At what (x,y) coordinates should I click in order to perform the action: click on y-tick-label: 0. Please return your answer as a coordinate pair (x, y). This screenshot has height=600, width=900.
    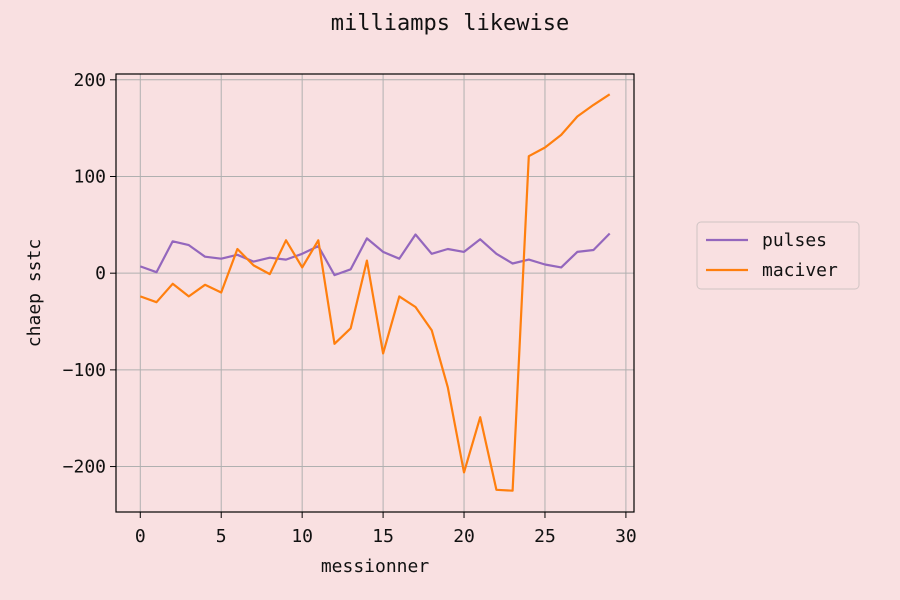
    Looking at the image, I should click on (100, 273).